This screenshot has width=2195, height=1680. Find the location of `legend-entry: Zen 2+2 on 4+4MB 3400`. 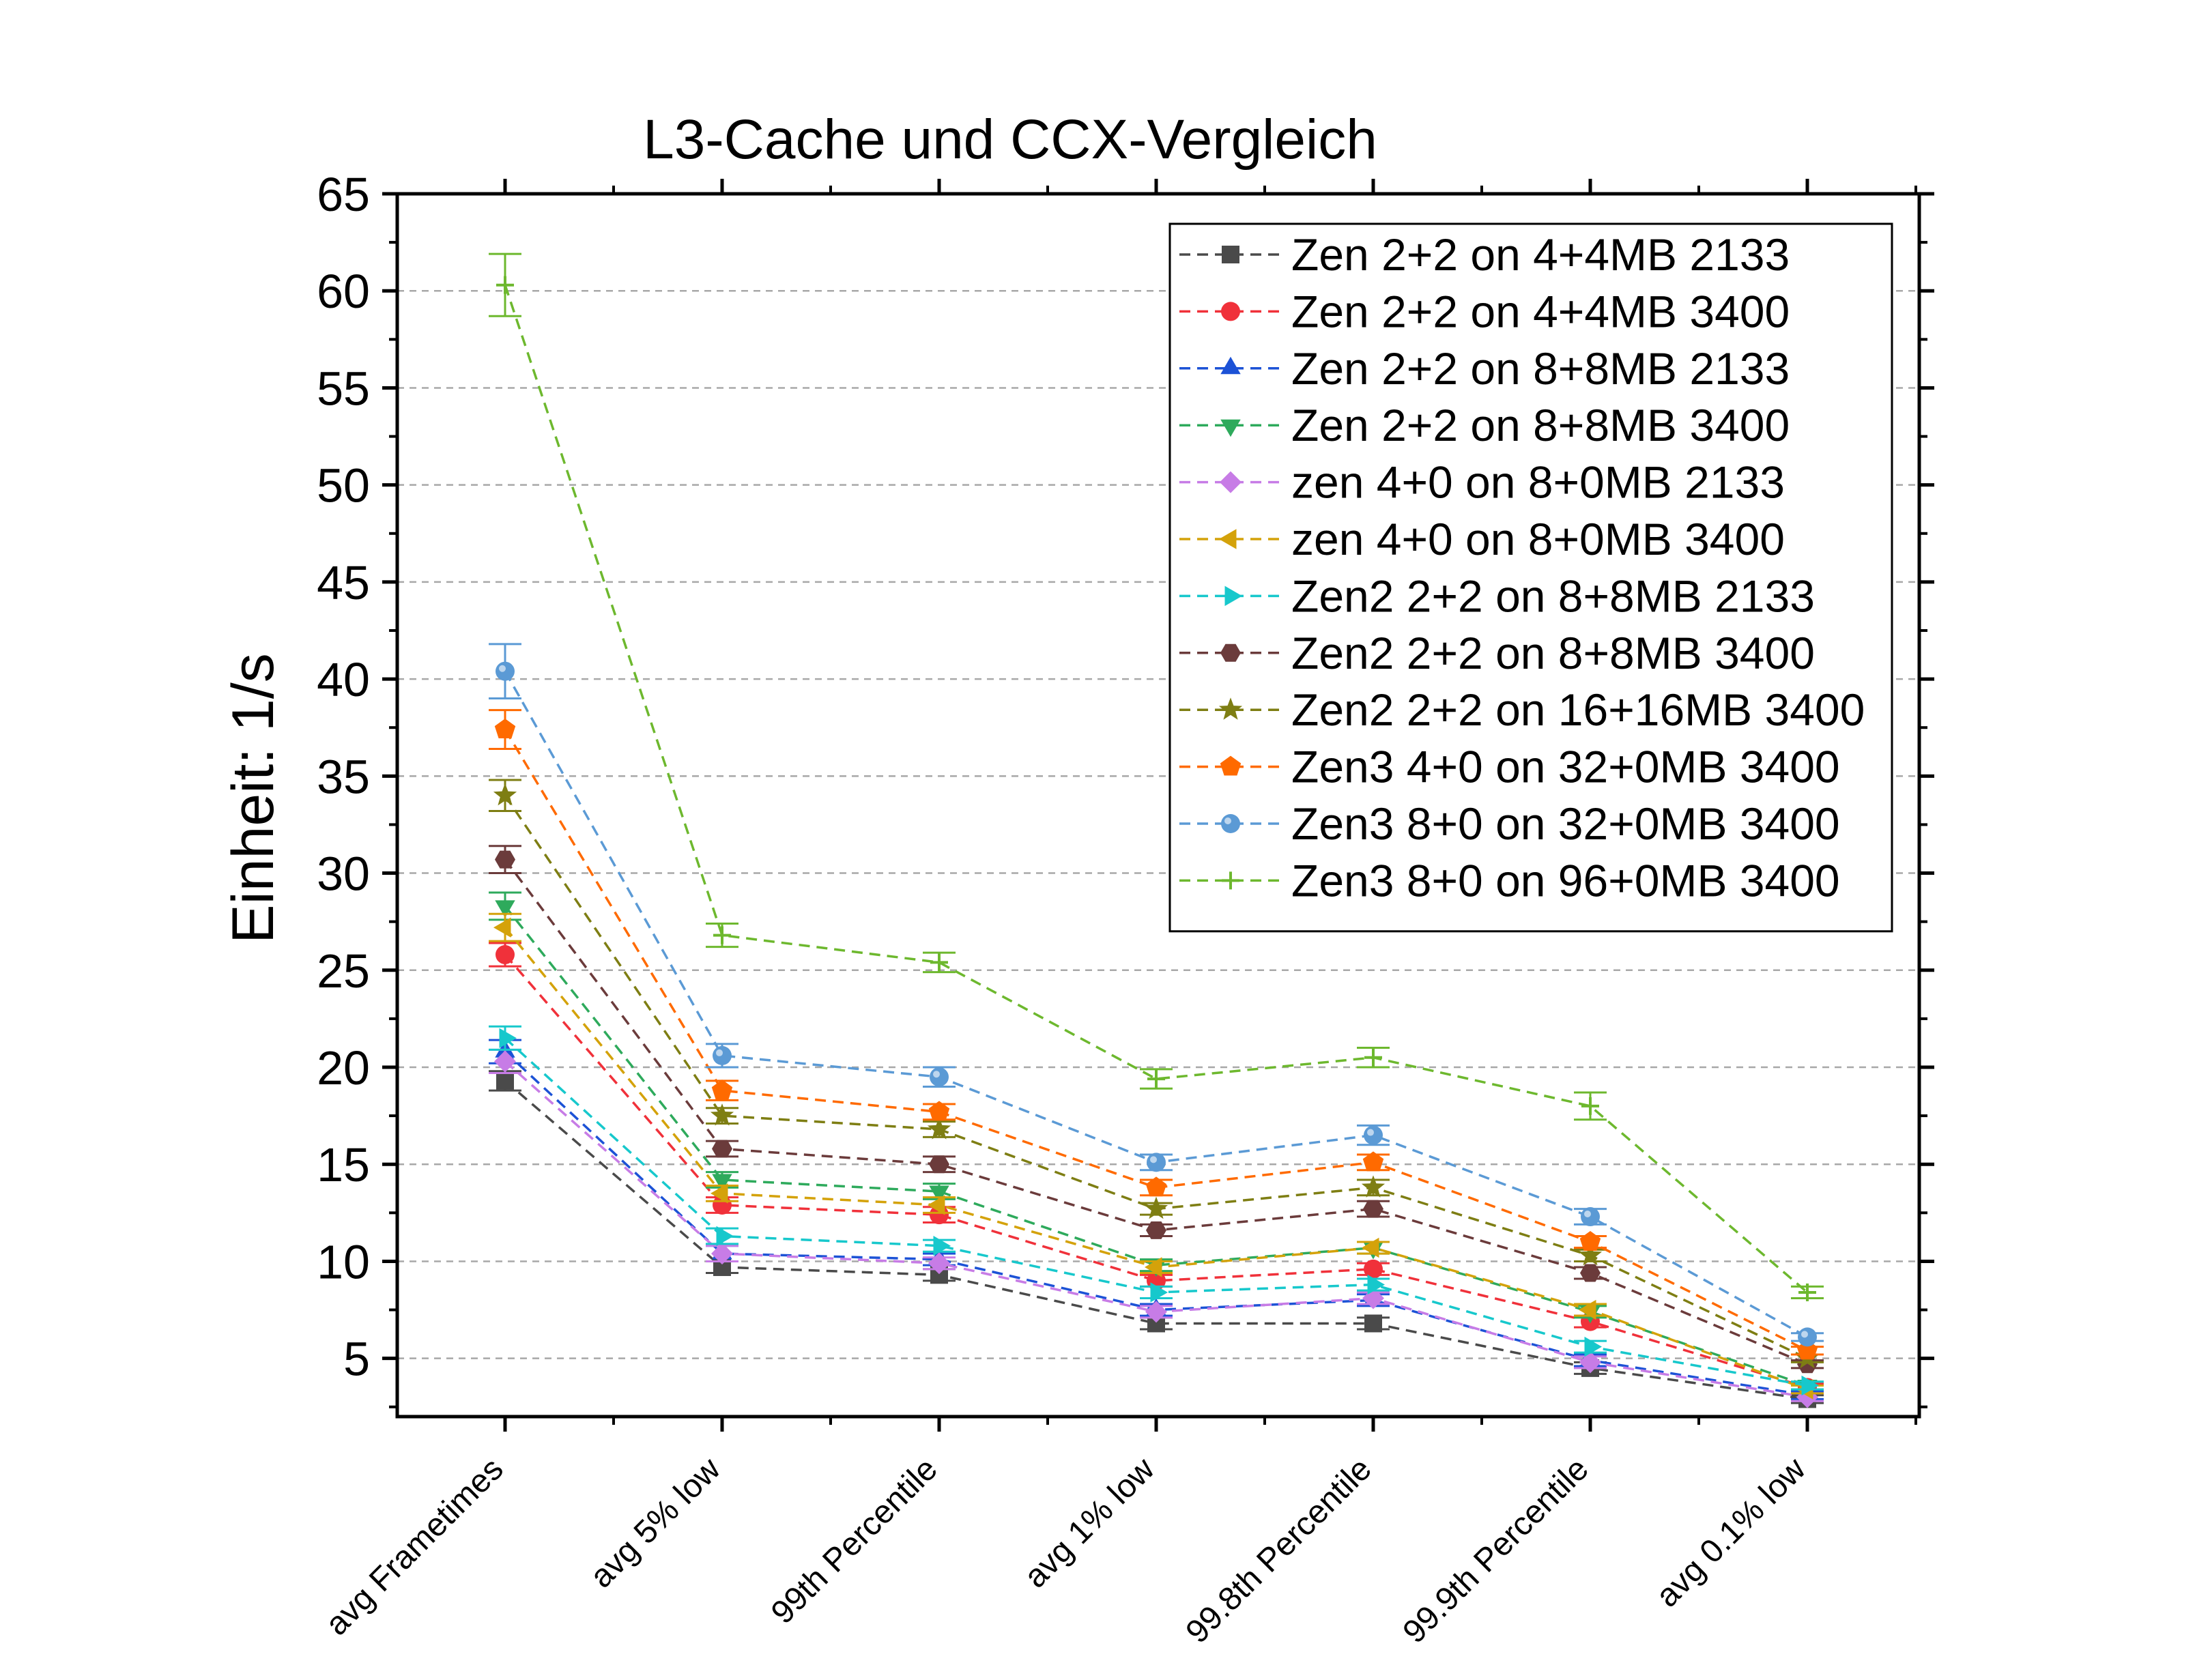

legend-entry: Zen 2+2 on 4+4MB 3400 is located at coordinates (1485, 311).